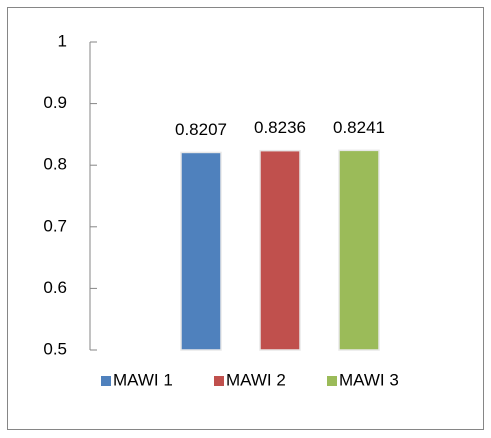  Describe the element at coordinates (62, 40) in the screenshot. I see `y-tick-label: 1` at that location.